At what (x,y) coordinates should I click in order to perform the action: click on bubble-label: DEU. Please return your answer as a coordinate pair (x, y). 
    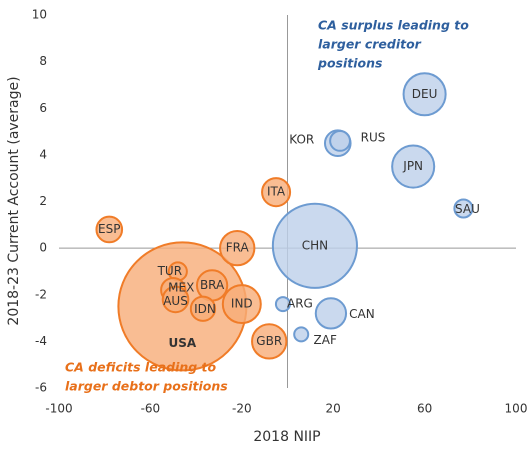
    Looking at the image, I should click on (425, 94).